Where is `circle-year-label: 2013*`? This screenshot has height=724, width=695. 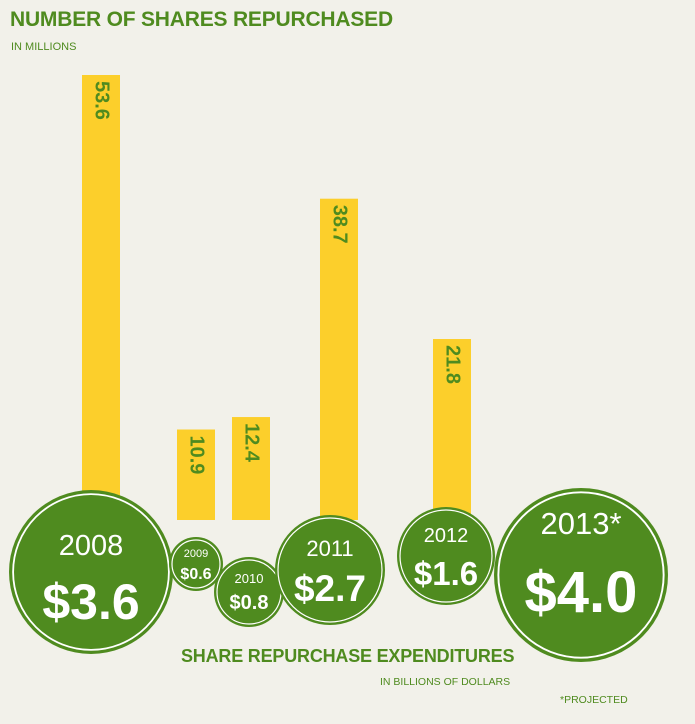 circle-year-label: 2013* is located at coordinates (580, 523).